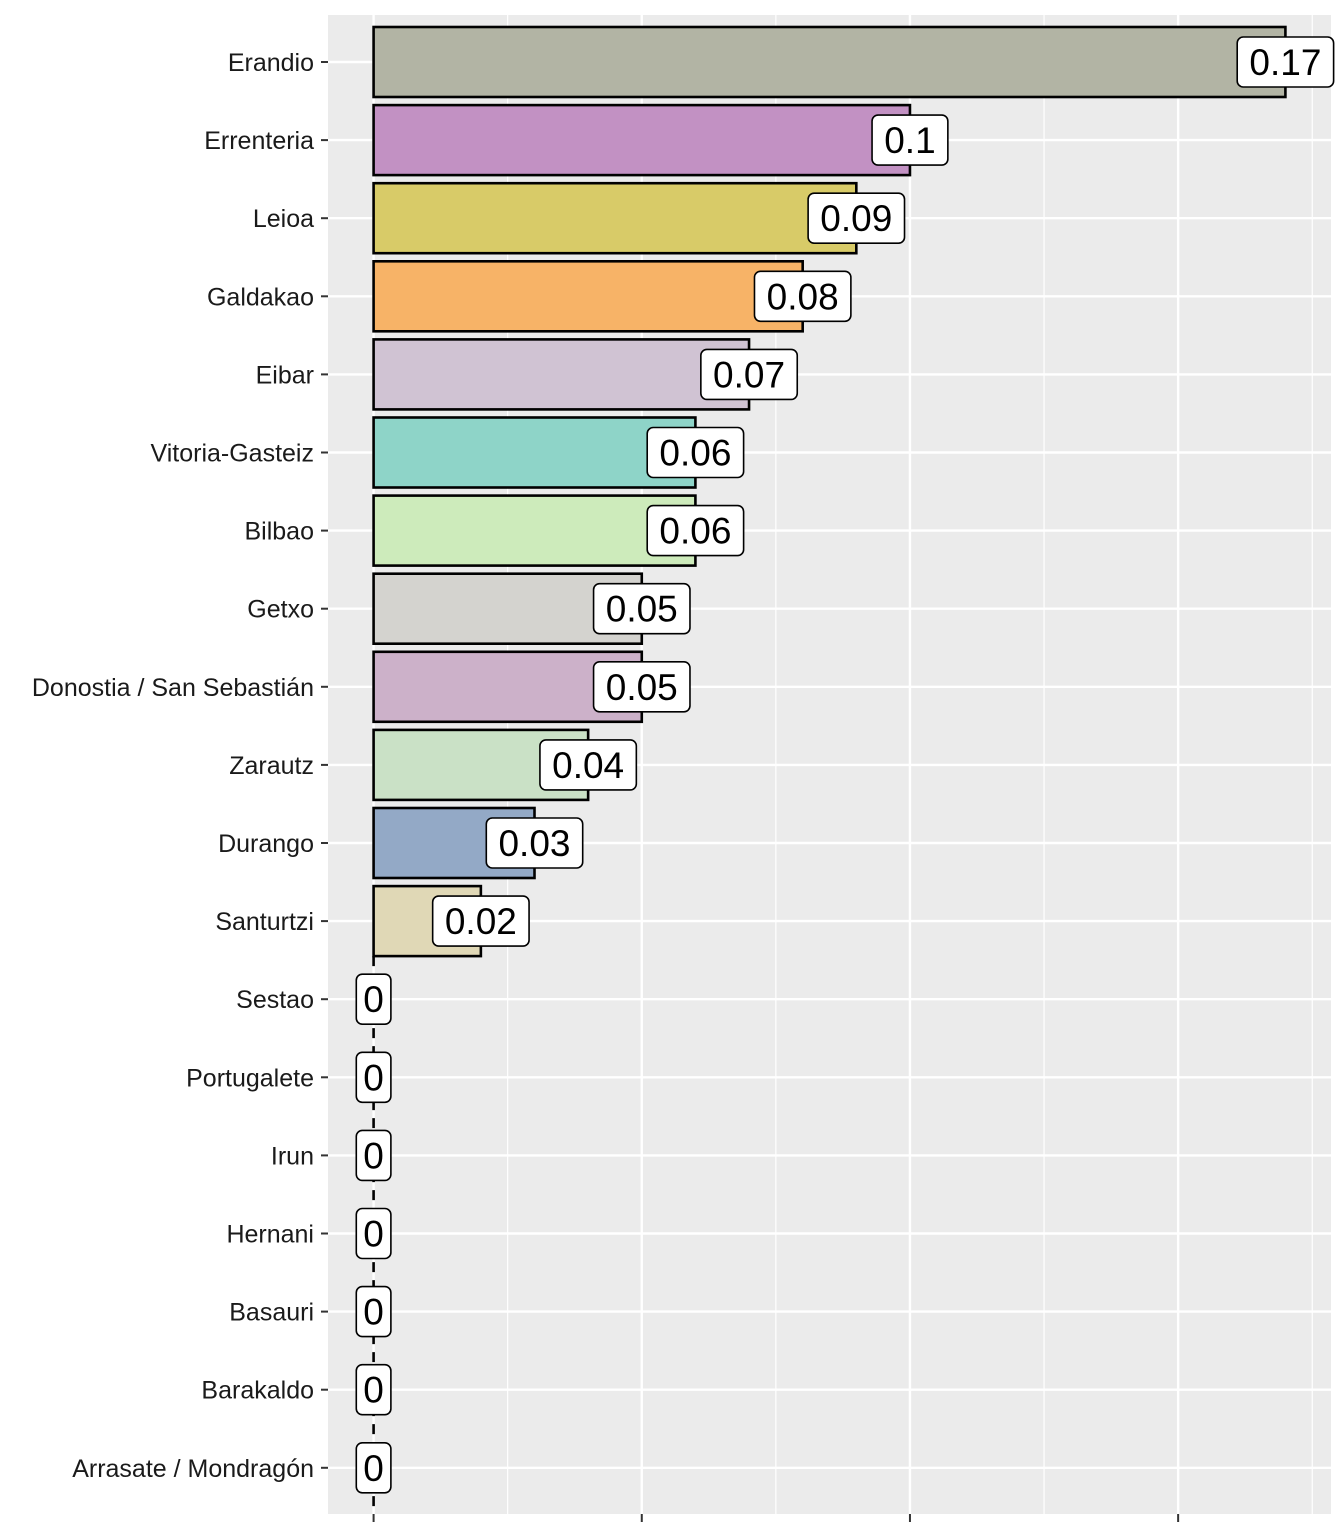  I want to click on value-label-1: 0.1, so click(910, 140).